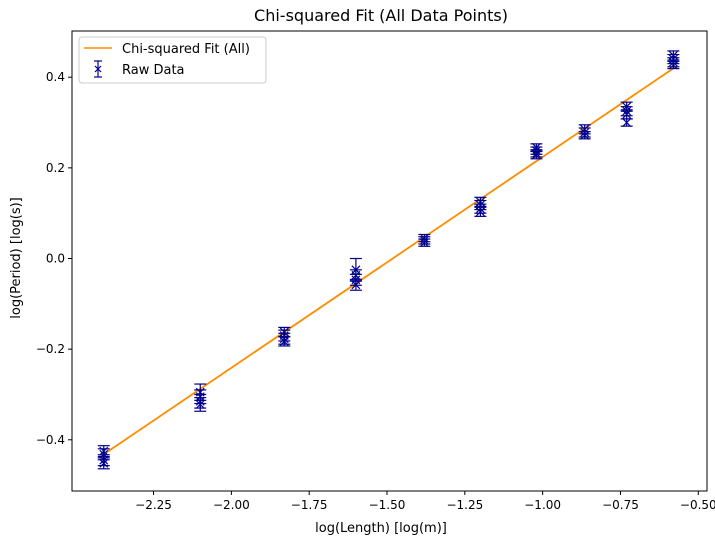 This screenshot has height=543, width=715. I want to click on legend-label-raw: Raw Data, so click(153, 70).